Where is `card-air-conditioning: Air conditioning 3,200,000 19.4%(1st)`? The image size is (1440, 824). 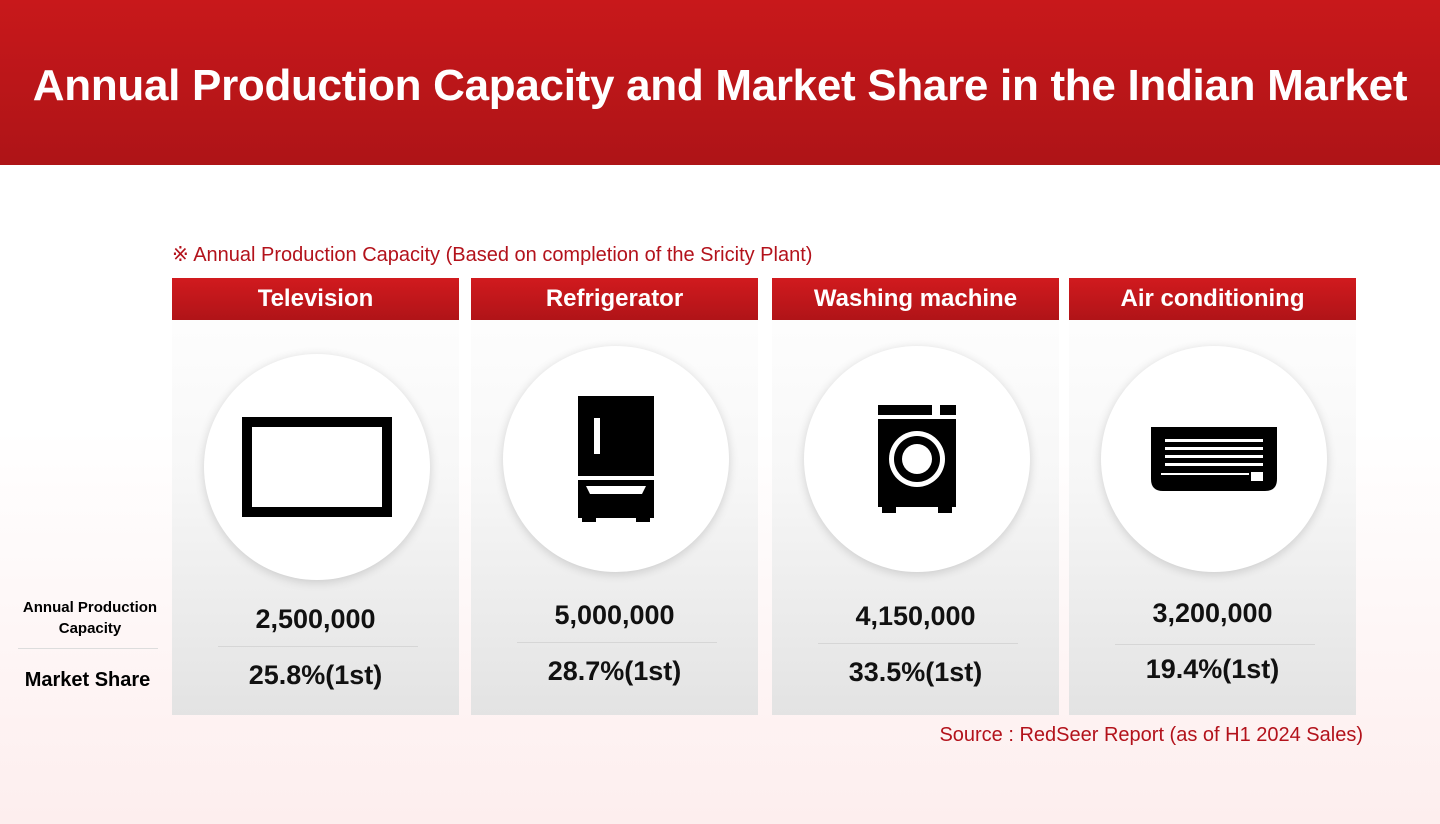
card-air-conditioning: Air conditioning 3,200,000 19.4%(1st) is located at coordinates (1212, 496).